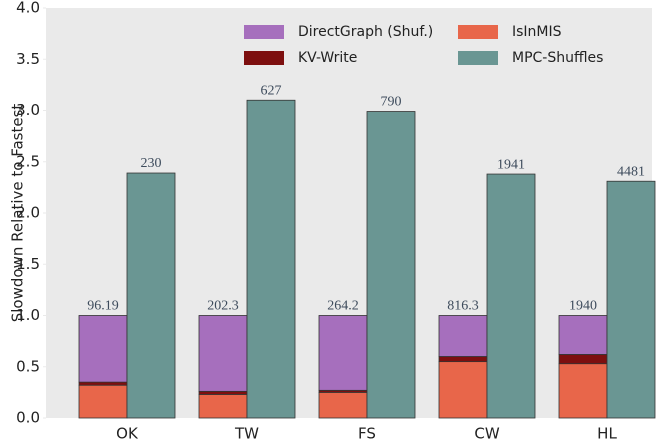 This screenshot has height=446, width=658. What do you see at coordinates (151, 163) in the screenshot?
I see `data-label: 230` at bounding box center [151, 163].